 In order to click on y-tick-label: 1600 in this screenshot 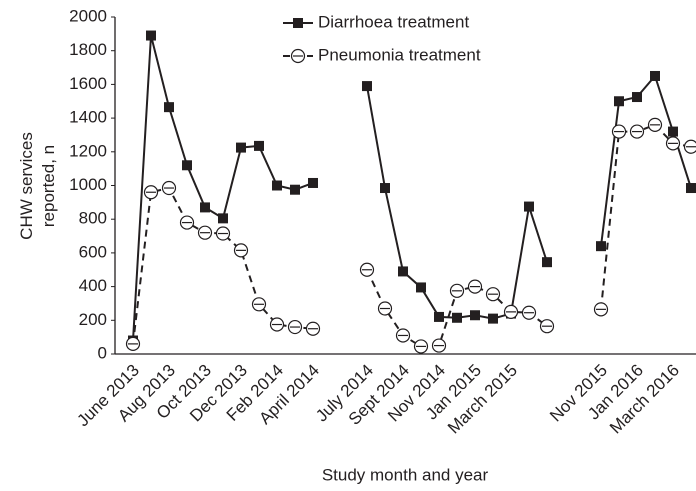, I will do `click(88, 83)`.